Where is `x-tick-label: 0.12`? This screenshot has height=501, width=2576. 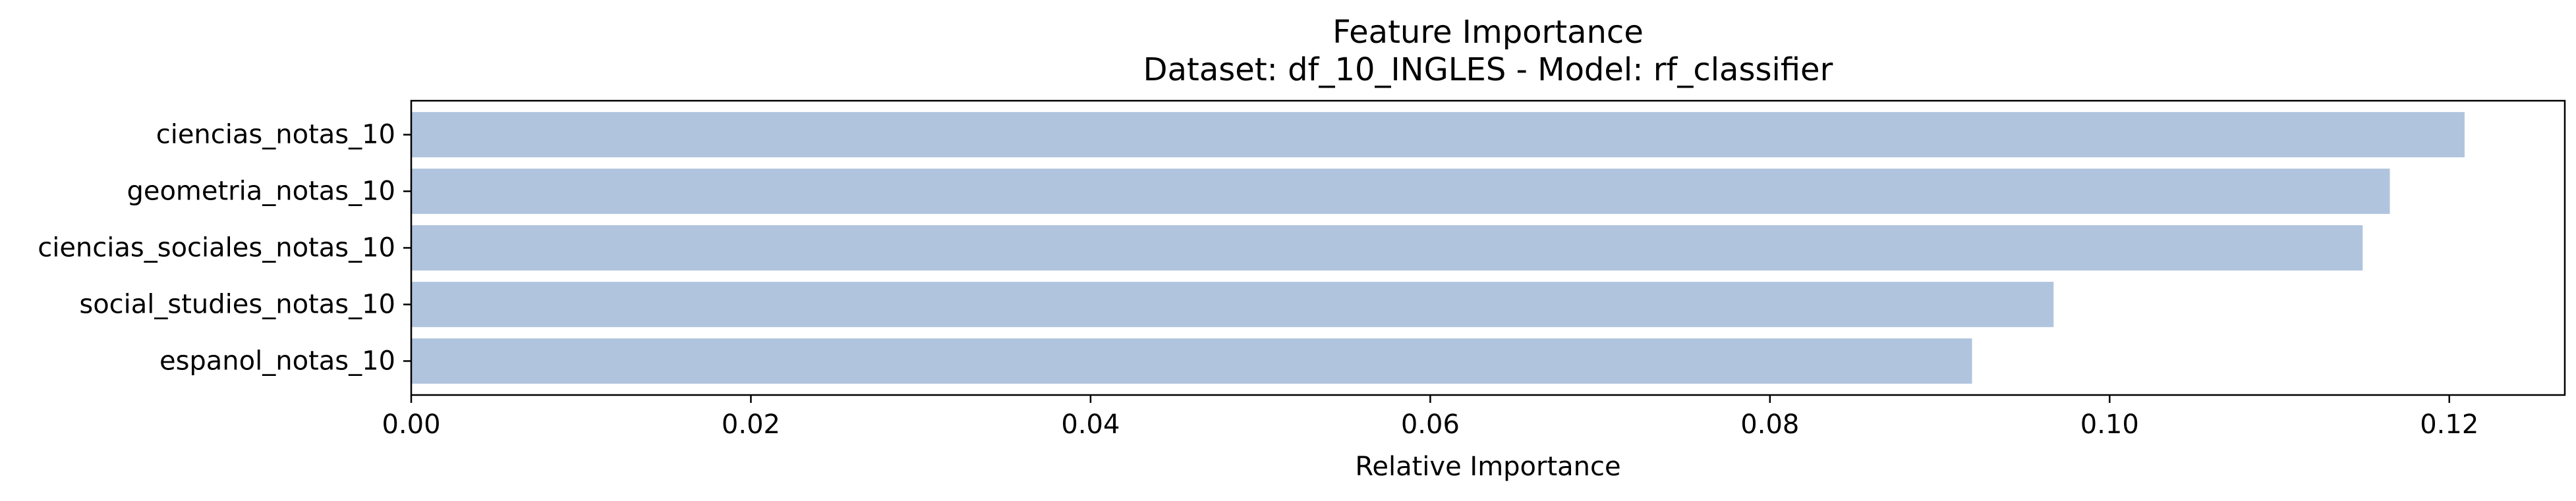
x-tick-label: 0.12 is located at coordinates (2449, 424).